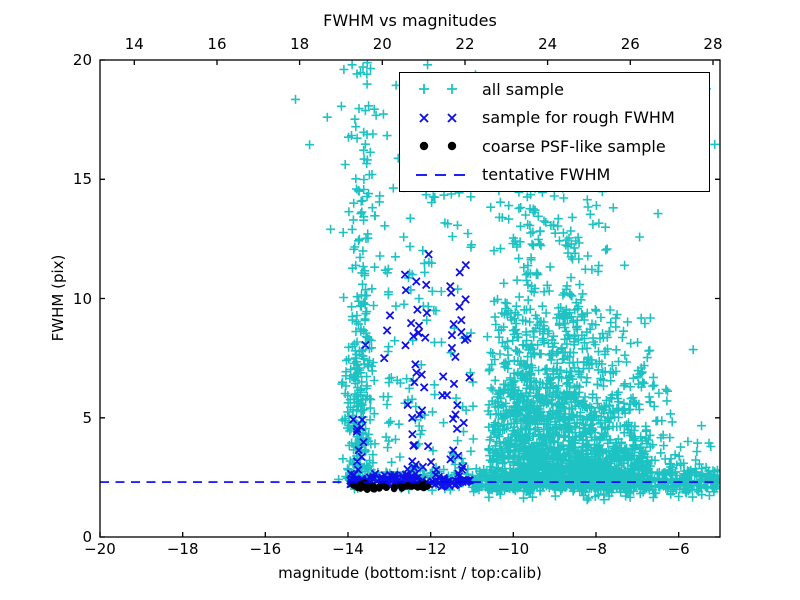 The image size is (800, 600). Describe the element at coordinates (523, 89) in the screenshot. I see `legend-label: all sample` at that location.